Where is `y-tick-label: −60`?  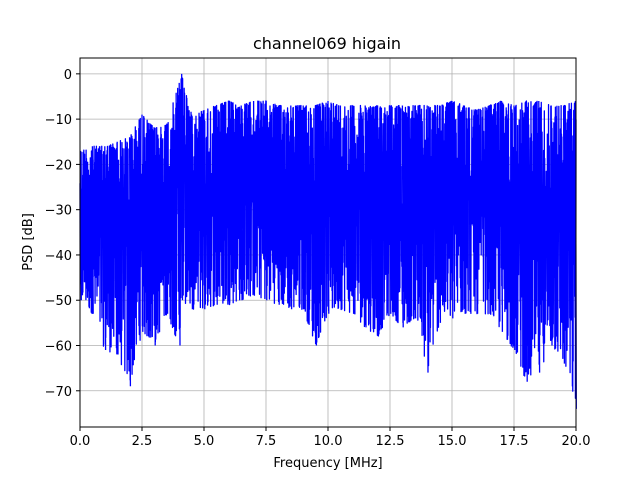 y-tick-label: −60 is located at coordinates (58, 347).